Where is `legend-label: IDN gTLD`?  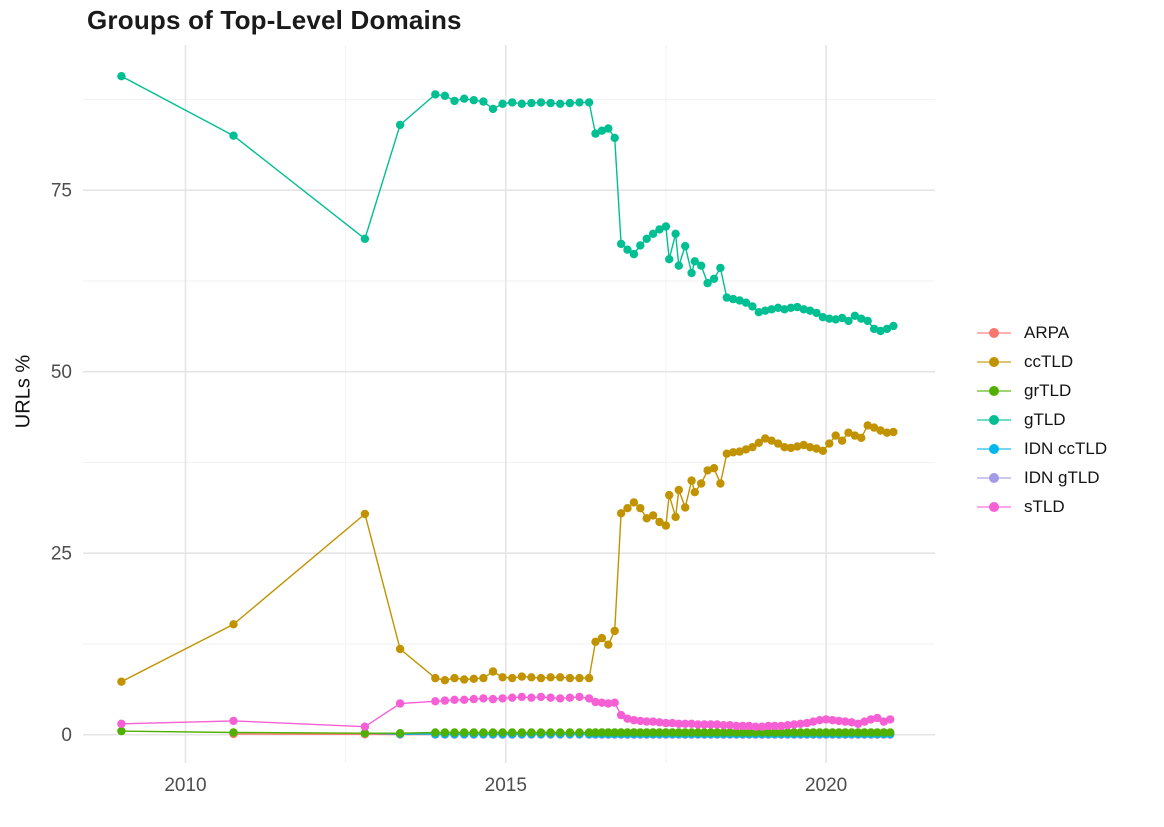
legend-label: IDN gTLD is located at coordinates (1062, 477).